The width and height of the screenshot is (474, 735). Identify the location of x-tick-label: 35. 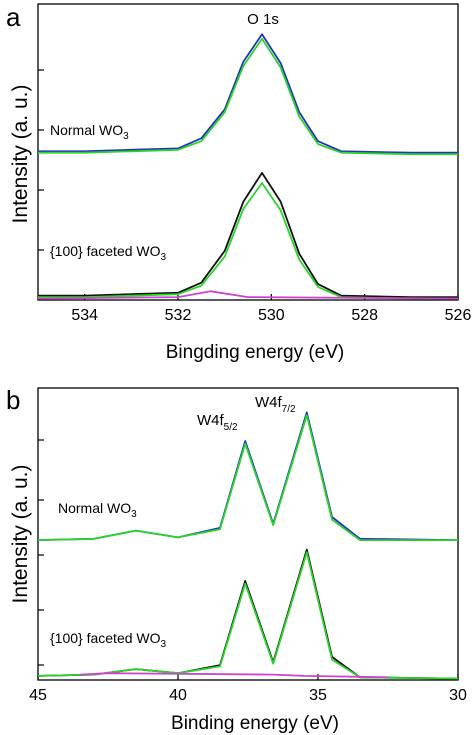
(318, 695).